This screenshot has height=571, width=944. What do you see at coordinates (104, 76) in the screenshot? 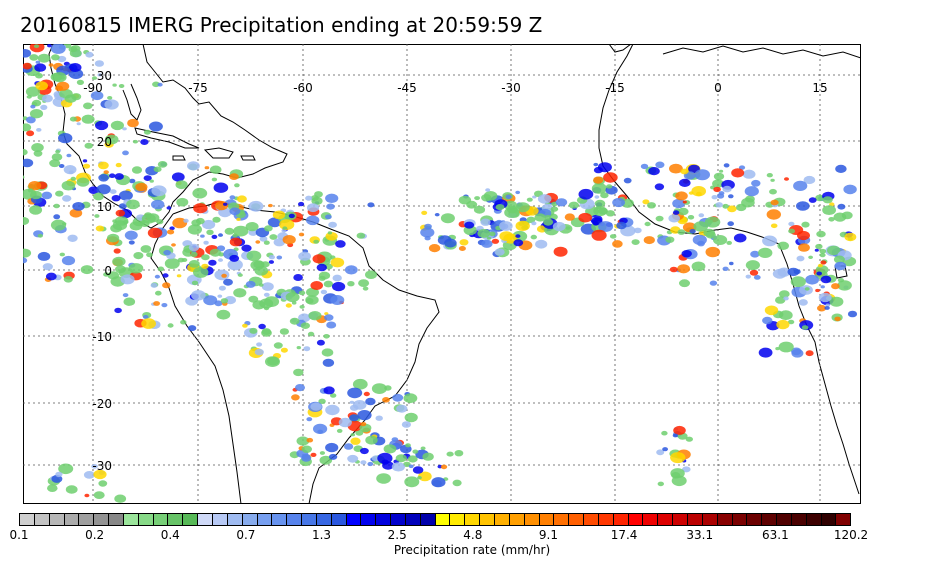
I see `latitude-label: 30` at bounding box center [104, 76].